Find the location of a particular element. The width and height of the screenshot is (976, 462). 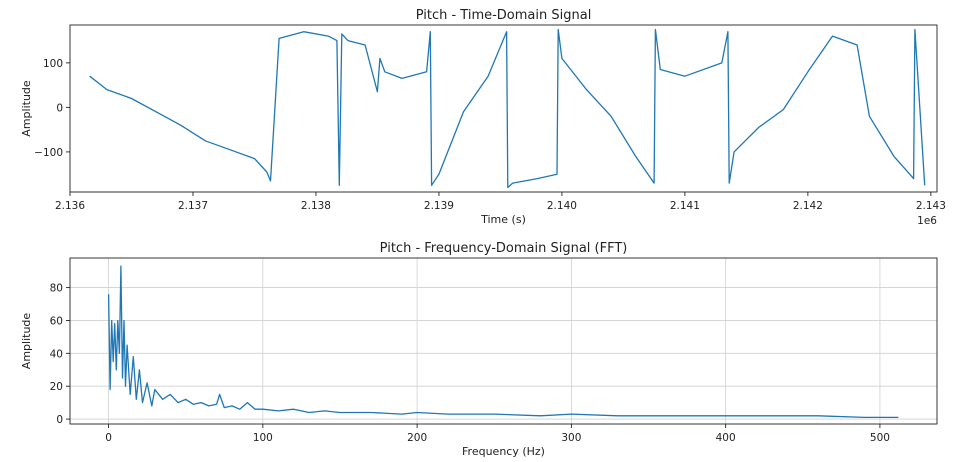

frequency-domain-ytick-label-1: 20 is located at coordinates (56, 387).